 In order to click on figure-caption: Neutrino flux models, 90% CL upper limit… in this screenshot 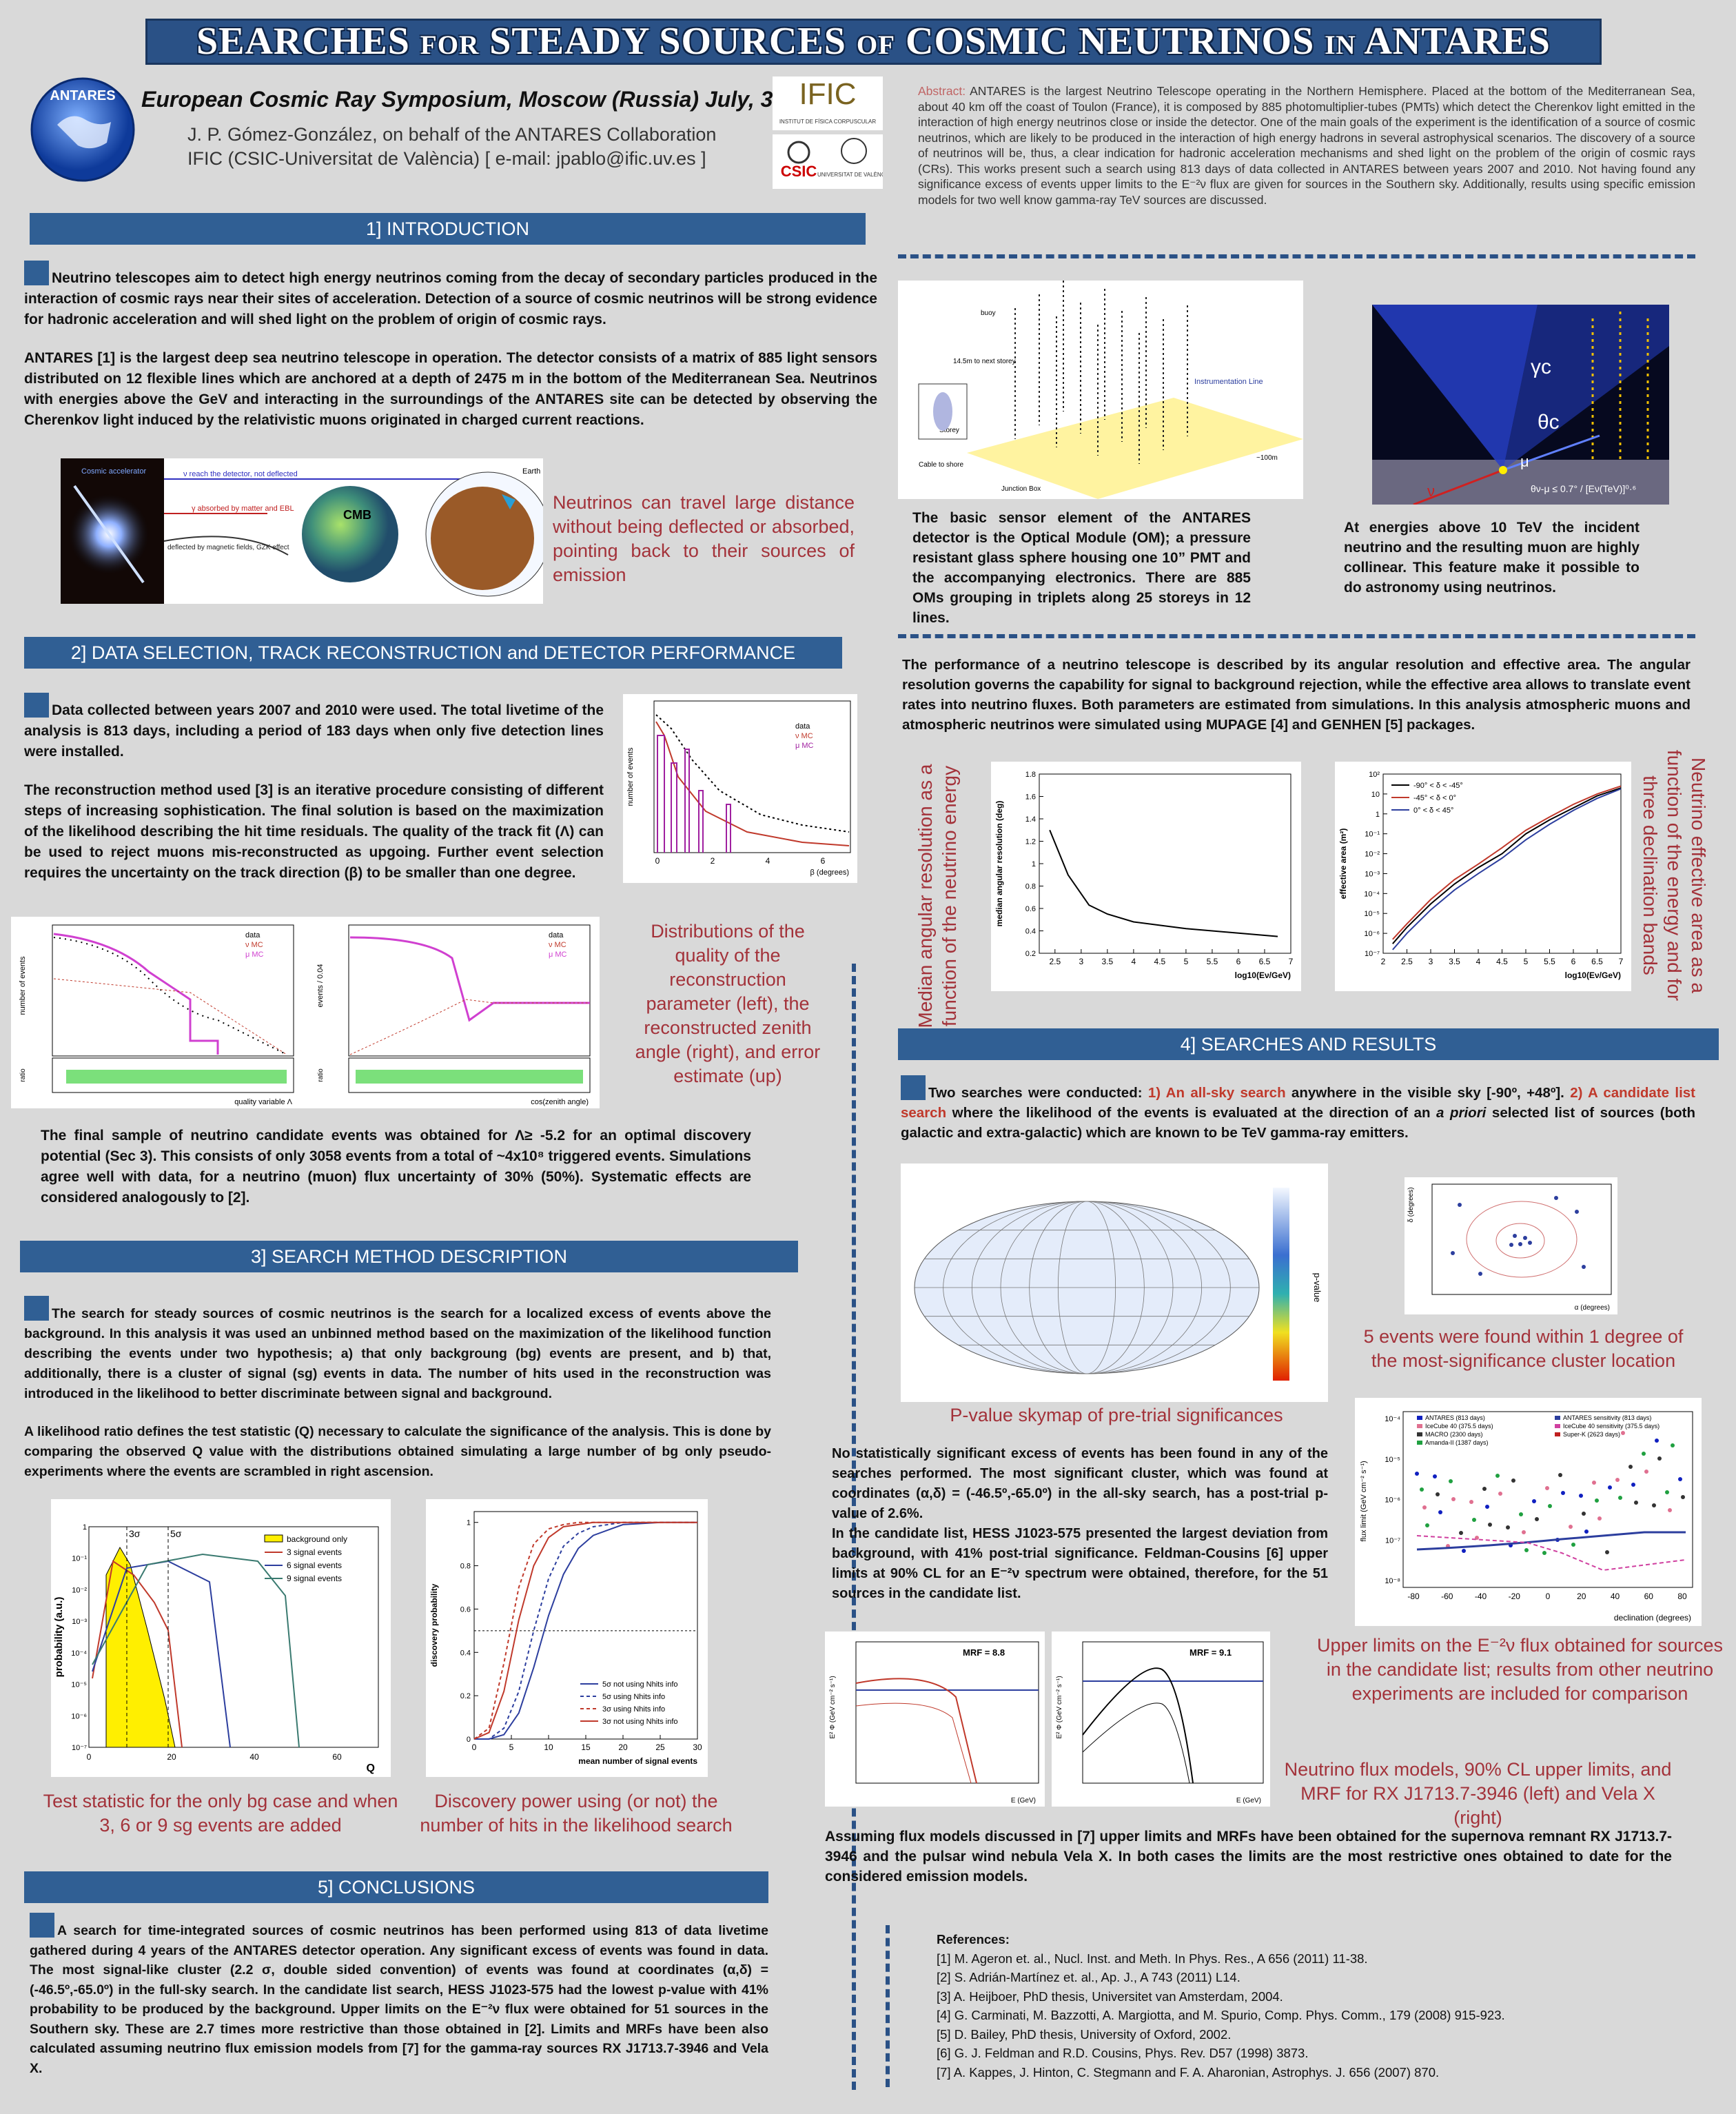, I will do `click(1478, 1794)`.